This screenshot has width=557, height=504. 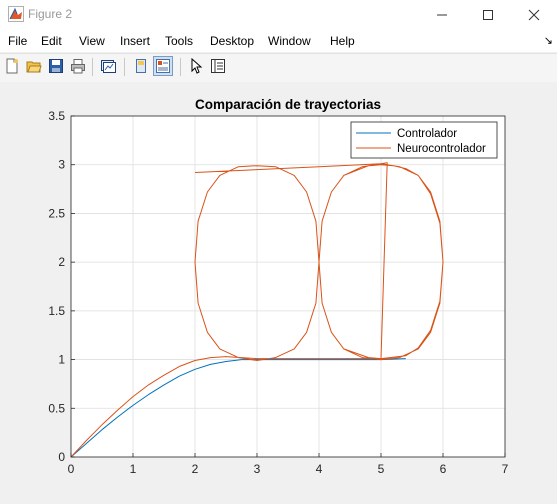 What do you see at coordinates (195, 469) in the screenshot?
I see `x-tick-label: 2` at bounding box center [195, 469].